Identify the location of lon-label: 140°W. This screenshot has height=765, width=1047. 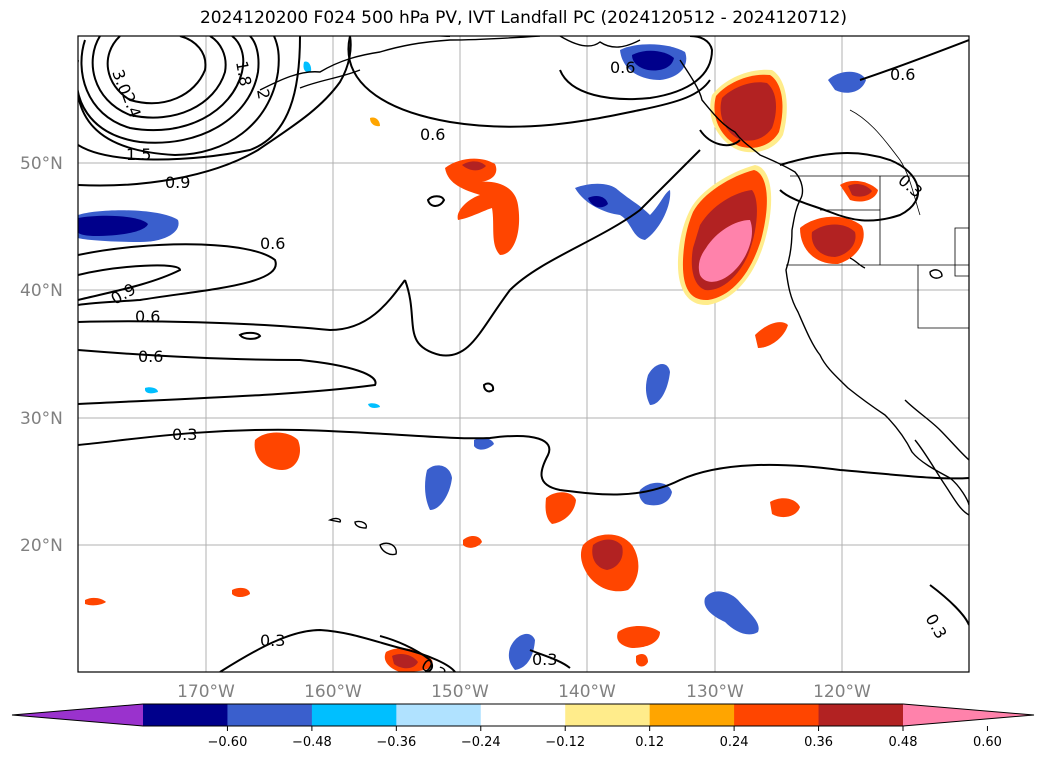
(587, 692).